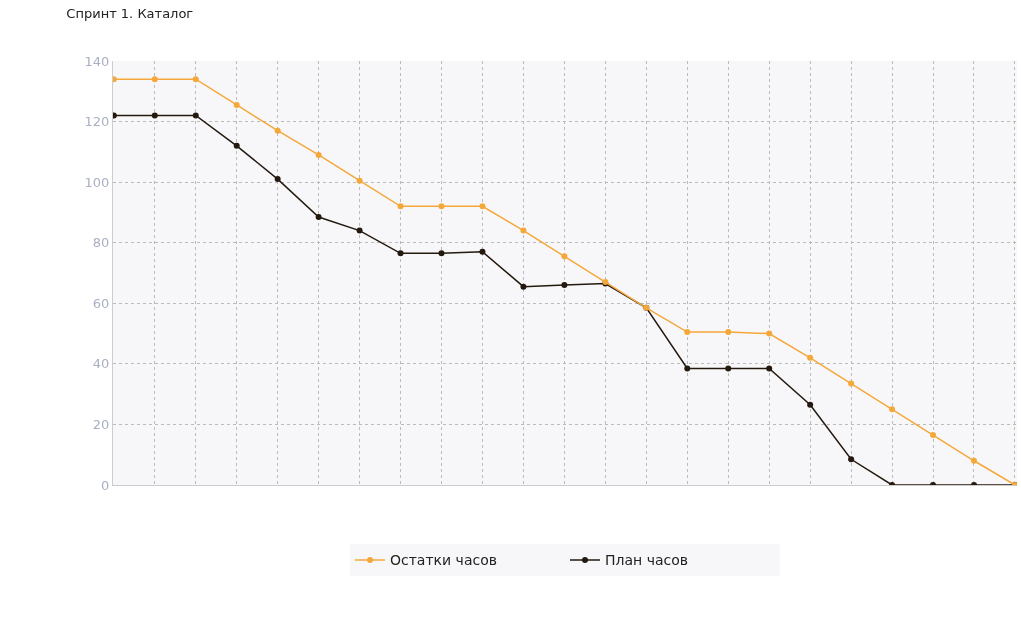  I want to click on y-tick-label: 80, so click(101, 243).